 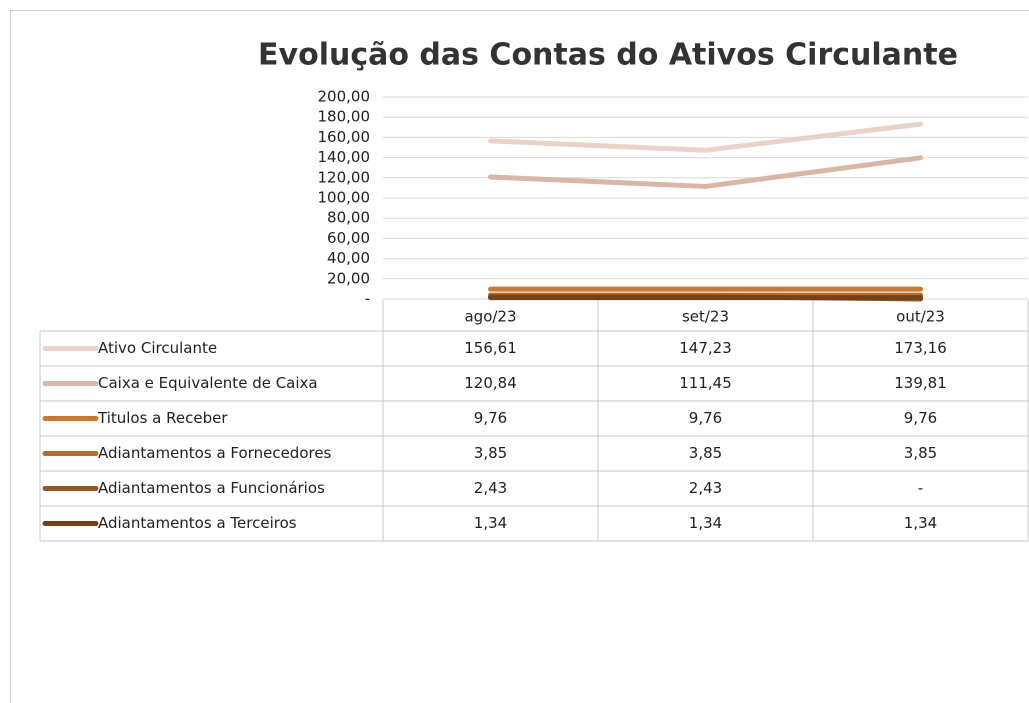 What do you see at coordinates (920, 488) in the screenshot?
I see `data-label: -` at bounding box center [920, 488].